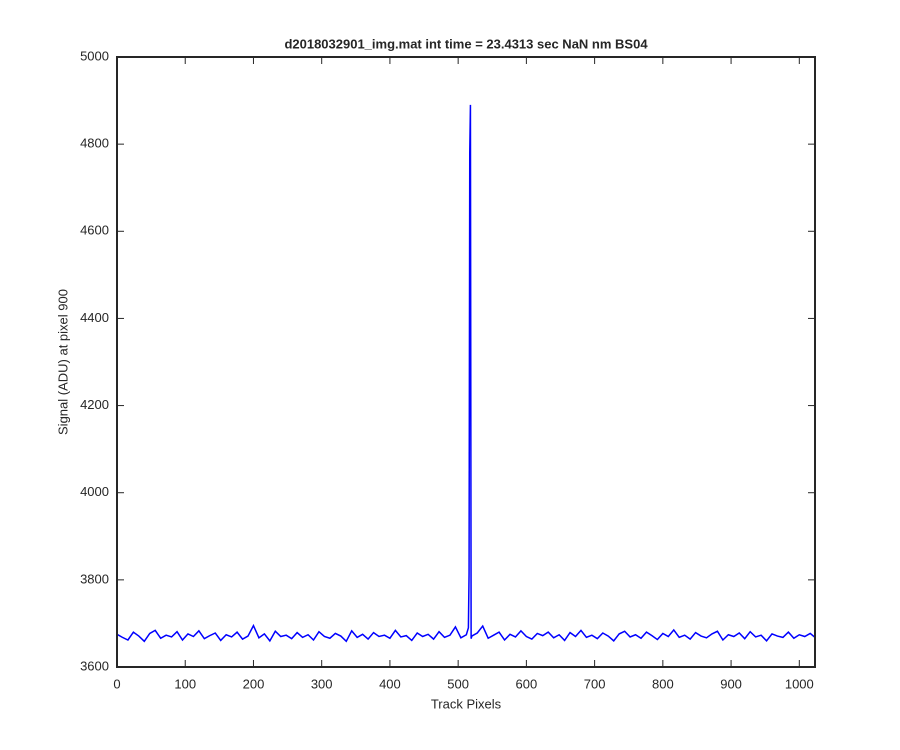 The height and width of the screenshot is (750, 900). Describe the element at coordinates (458, 683) in the screenshot. I see `x-tick-label: 500` at that location.